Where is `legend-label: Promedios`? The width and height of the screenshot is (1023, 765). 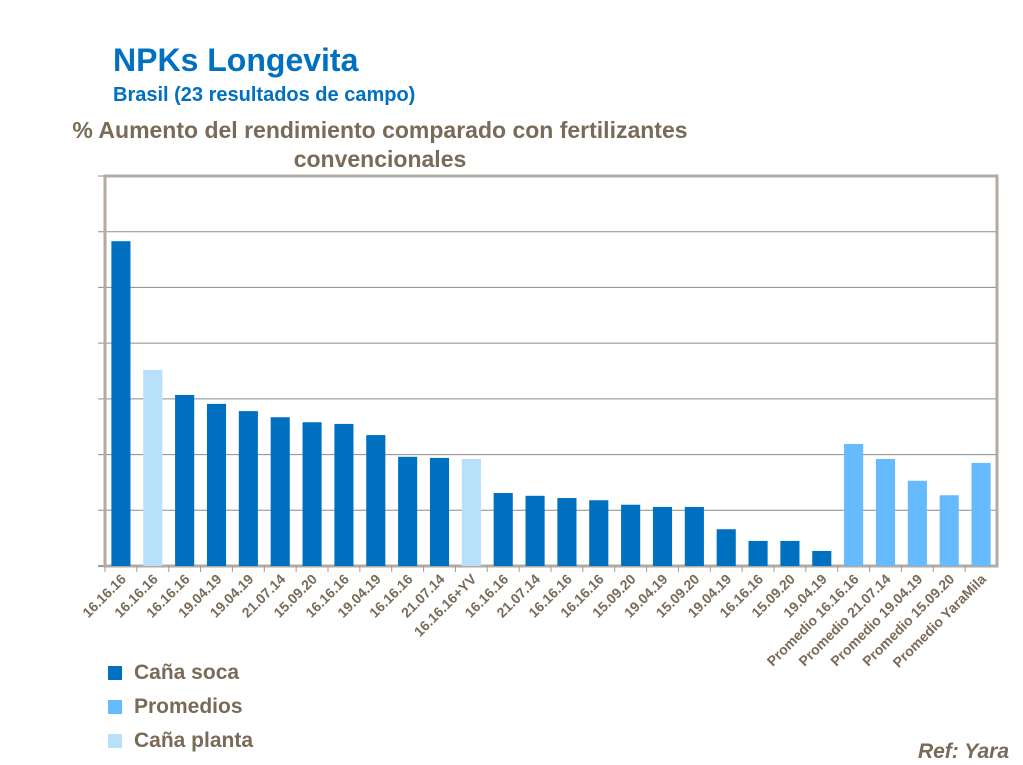
legend-label: Promedios is located at coordinates (188, 706).